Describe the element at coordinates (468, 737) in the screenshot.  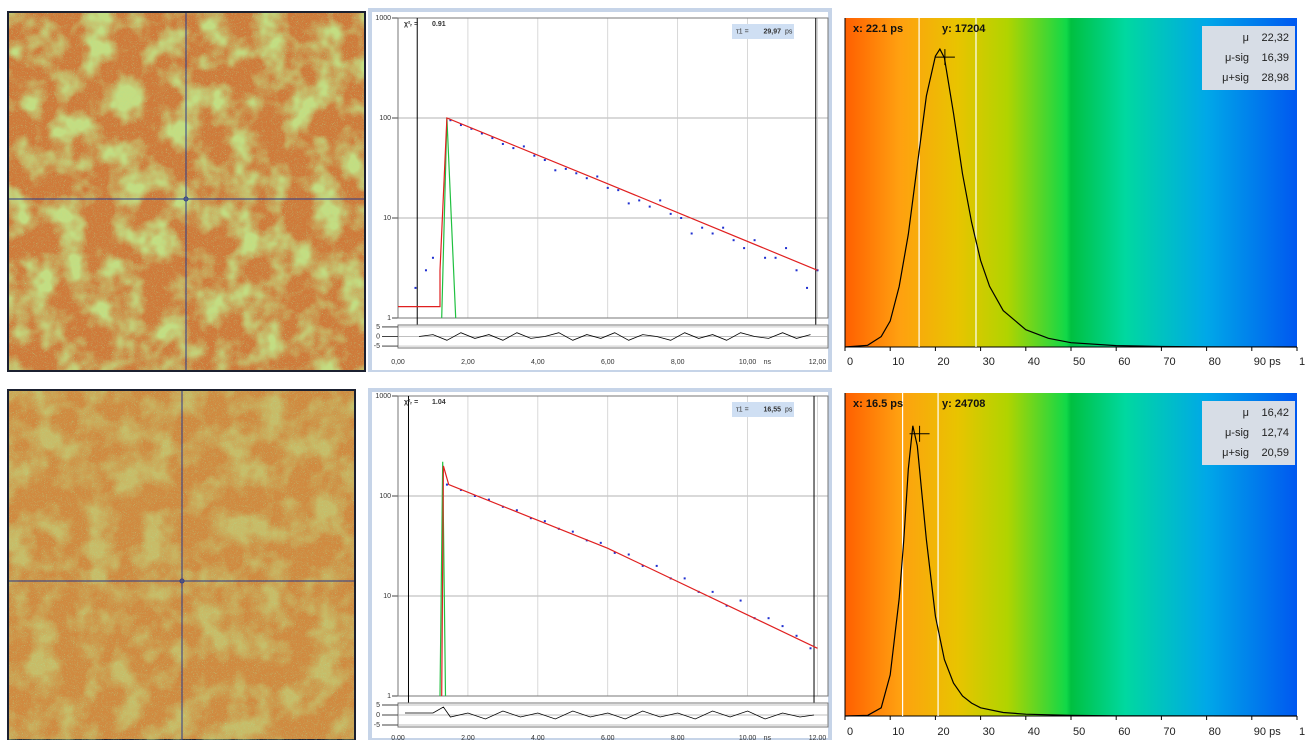
I see `x-tick-label: 2,00` at that location.